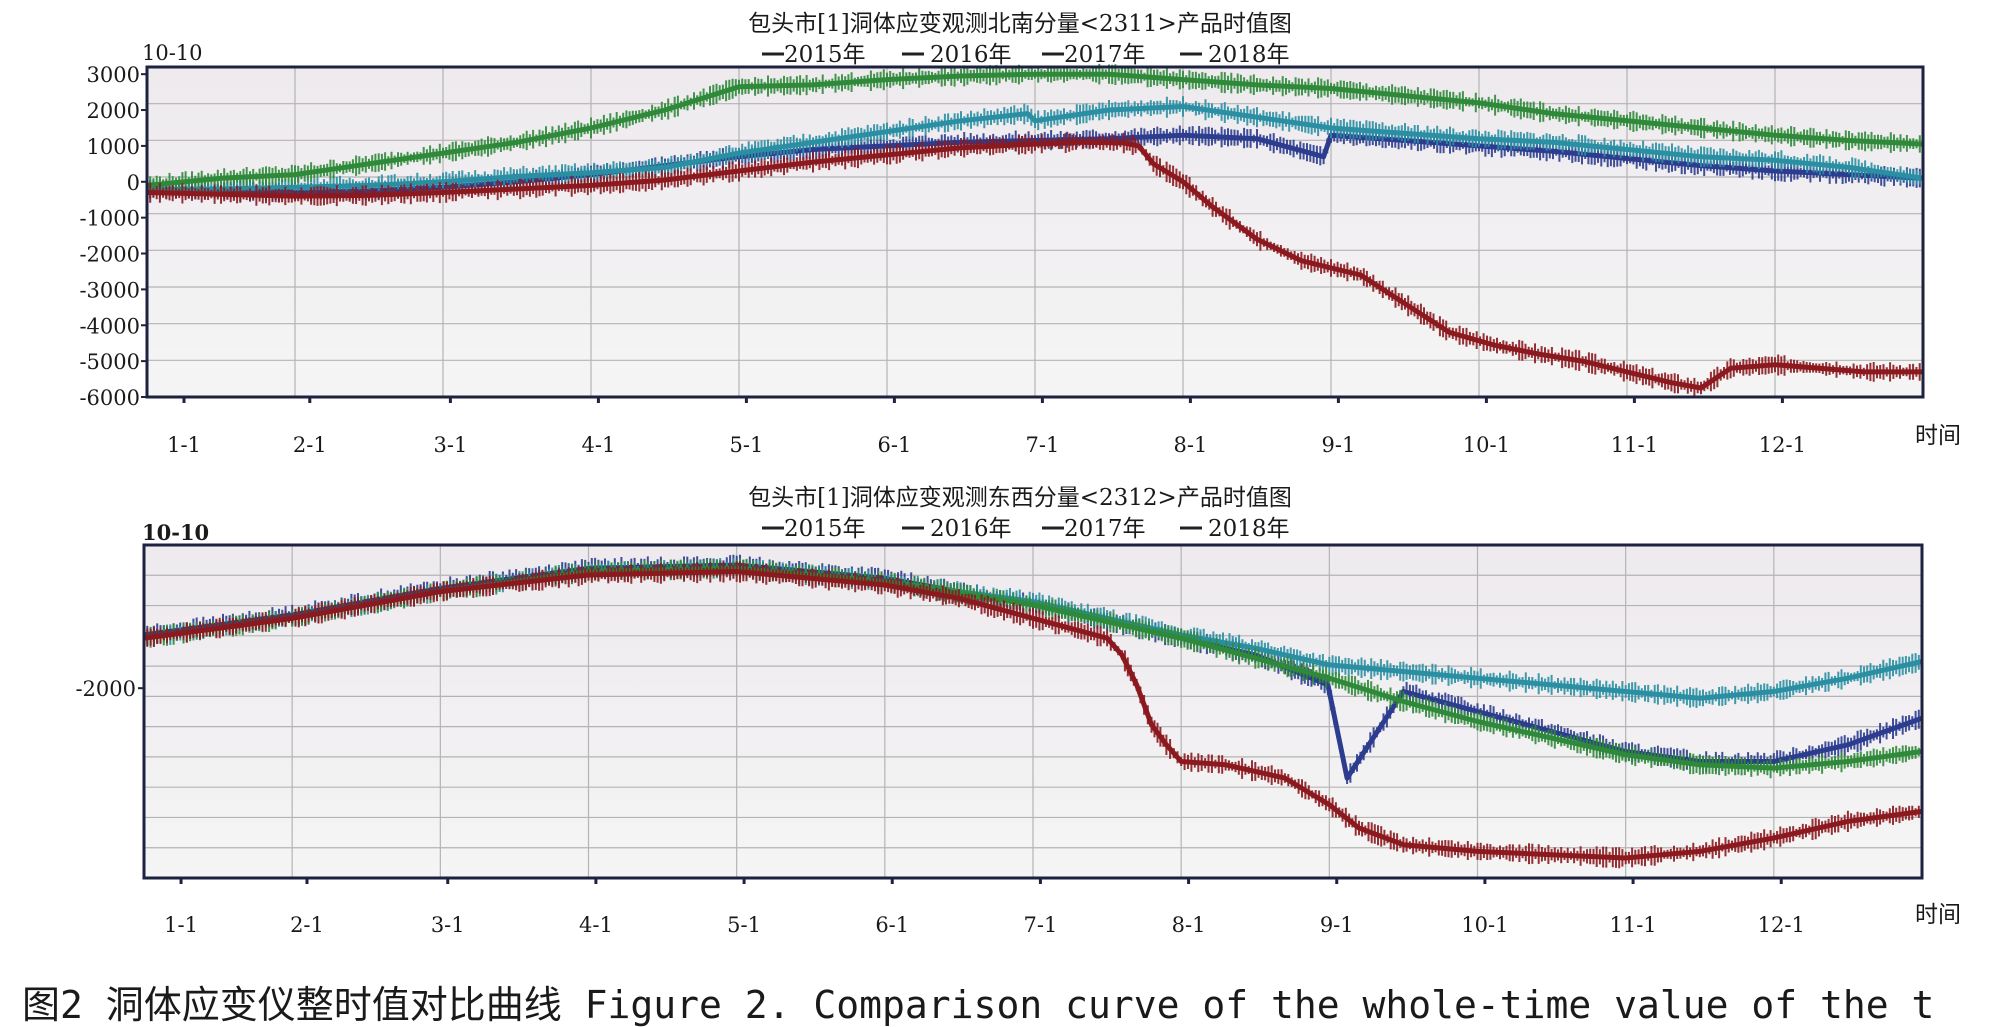 The width and height of the screenshot is (2000, 1027). Describe the element at coordinates (109, 326) in the screenshot. I see `y-tick-label: -4000` at that location.